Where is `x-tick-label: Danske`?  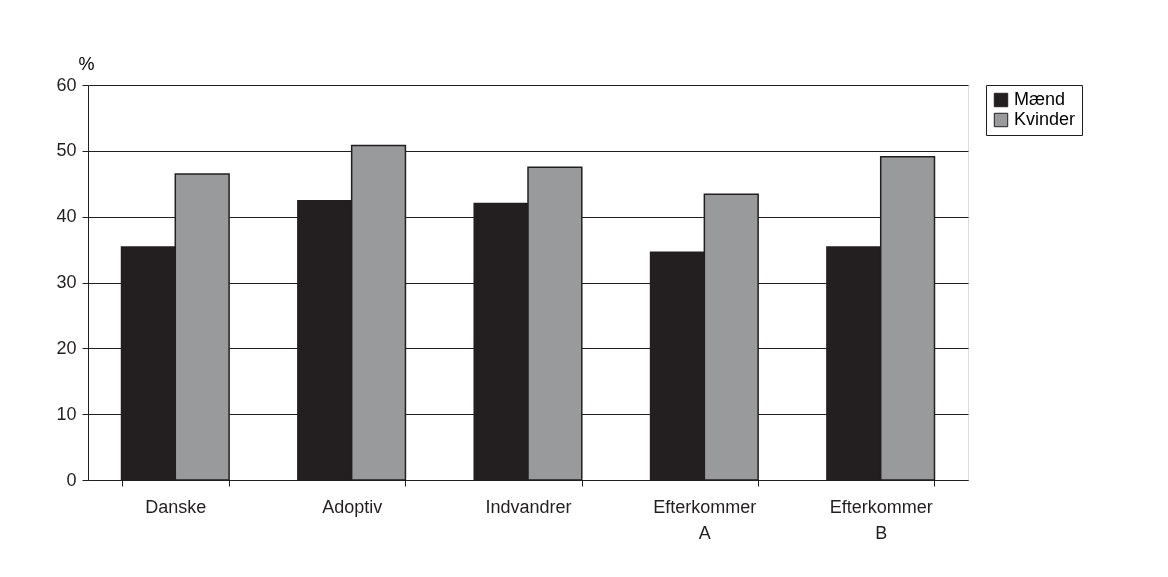 x-tick-label: Danske is located at coordinates (176, 506).